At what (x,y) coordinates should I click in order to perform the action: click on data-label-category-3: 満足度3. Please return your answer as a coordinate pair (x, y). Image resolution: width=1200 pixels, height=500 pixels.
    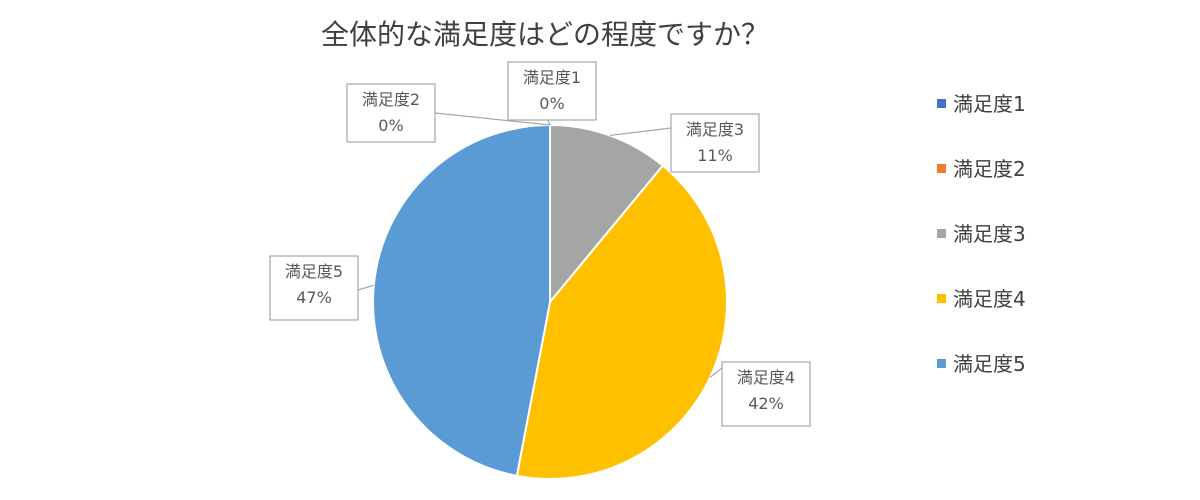
    Looking at the image, I should click on (715, 129).